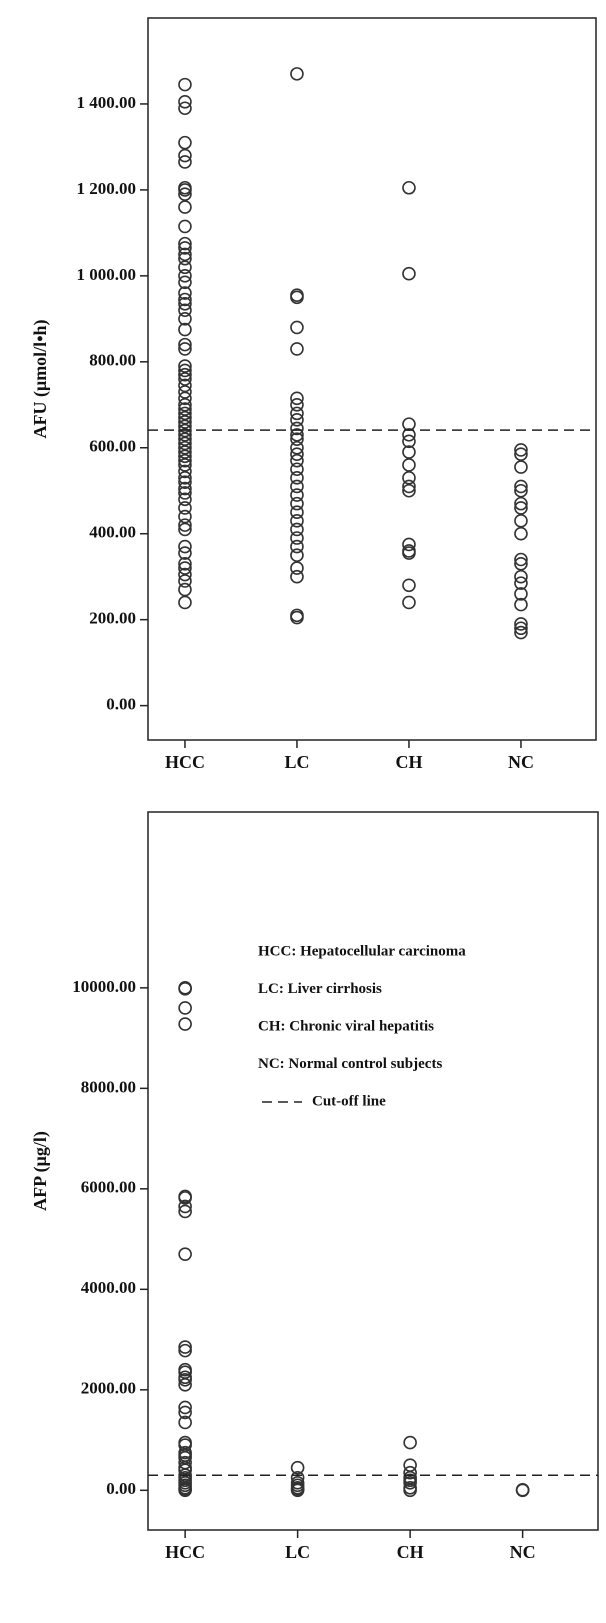 This screenshot has height=1623, width=606. I want to click on x-tick-label: CH, so click(408, 762).